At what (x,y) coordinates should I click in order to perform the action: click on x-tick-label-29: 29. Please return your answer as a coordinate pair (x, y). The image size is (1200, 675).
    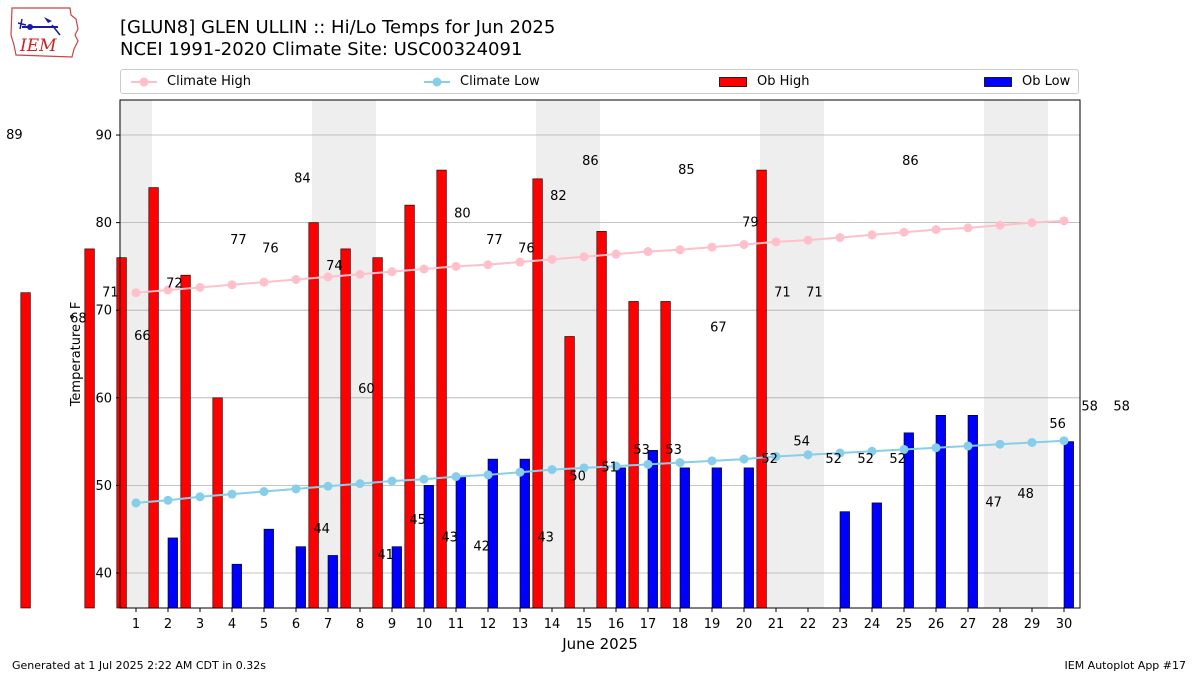
    Looking at the image, I should click on (1032, 624).